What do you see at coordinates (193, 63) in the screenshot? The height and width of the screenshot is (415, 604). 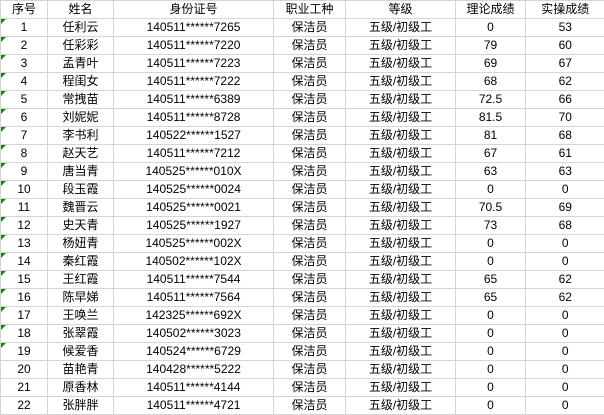 I see `cell-id: 140511******7223` at bounding box center [193, 63].